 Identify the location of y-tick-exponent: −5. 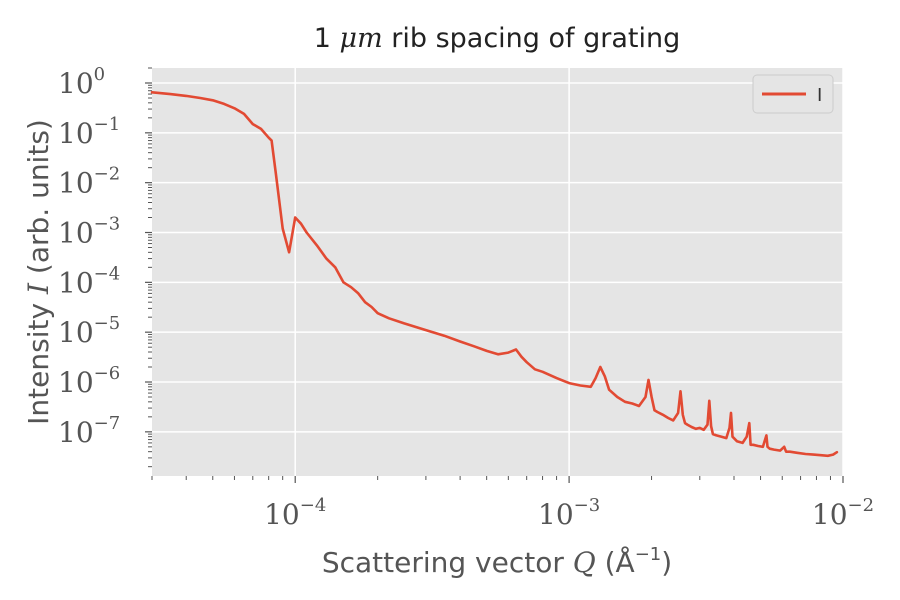
(107, 323).